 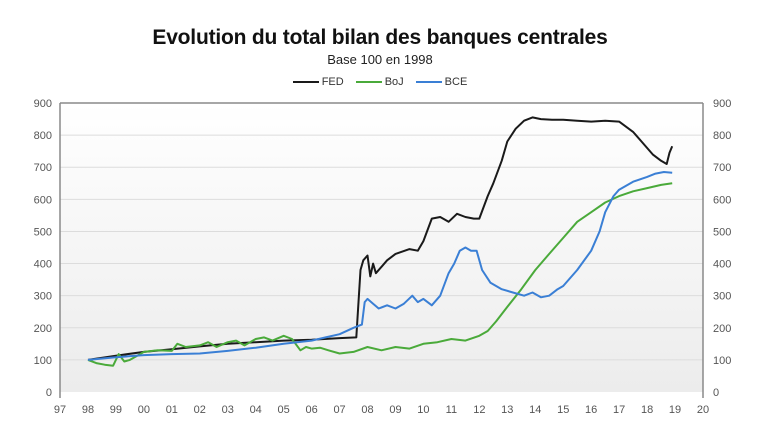 I want to click on y2-tick-label: 300, so click(x=722, y=297).